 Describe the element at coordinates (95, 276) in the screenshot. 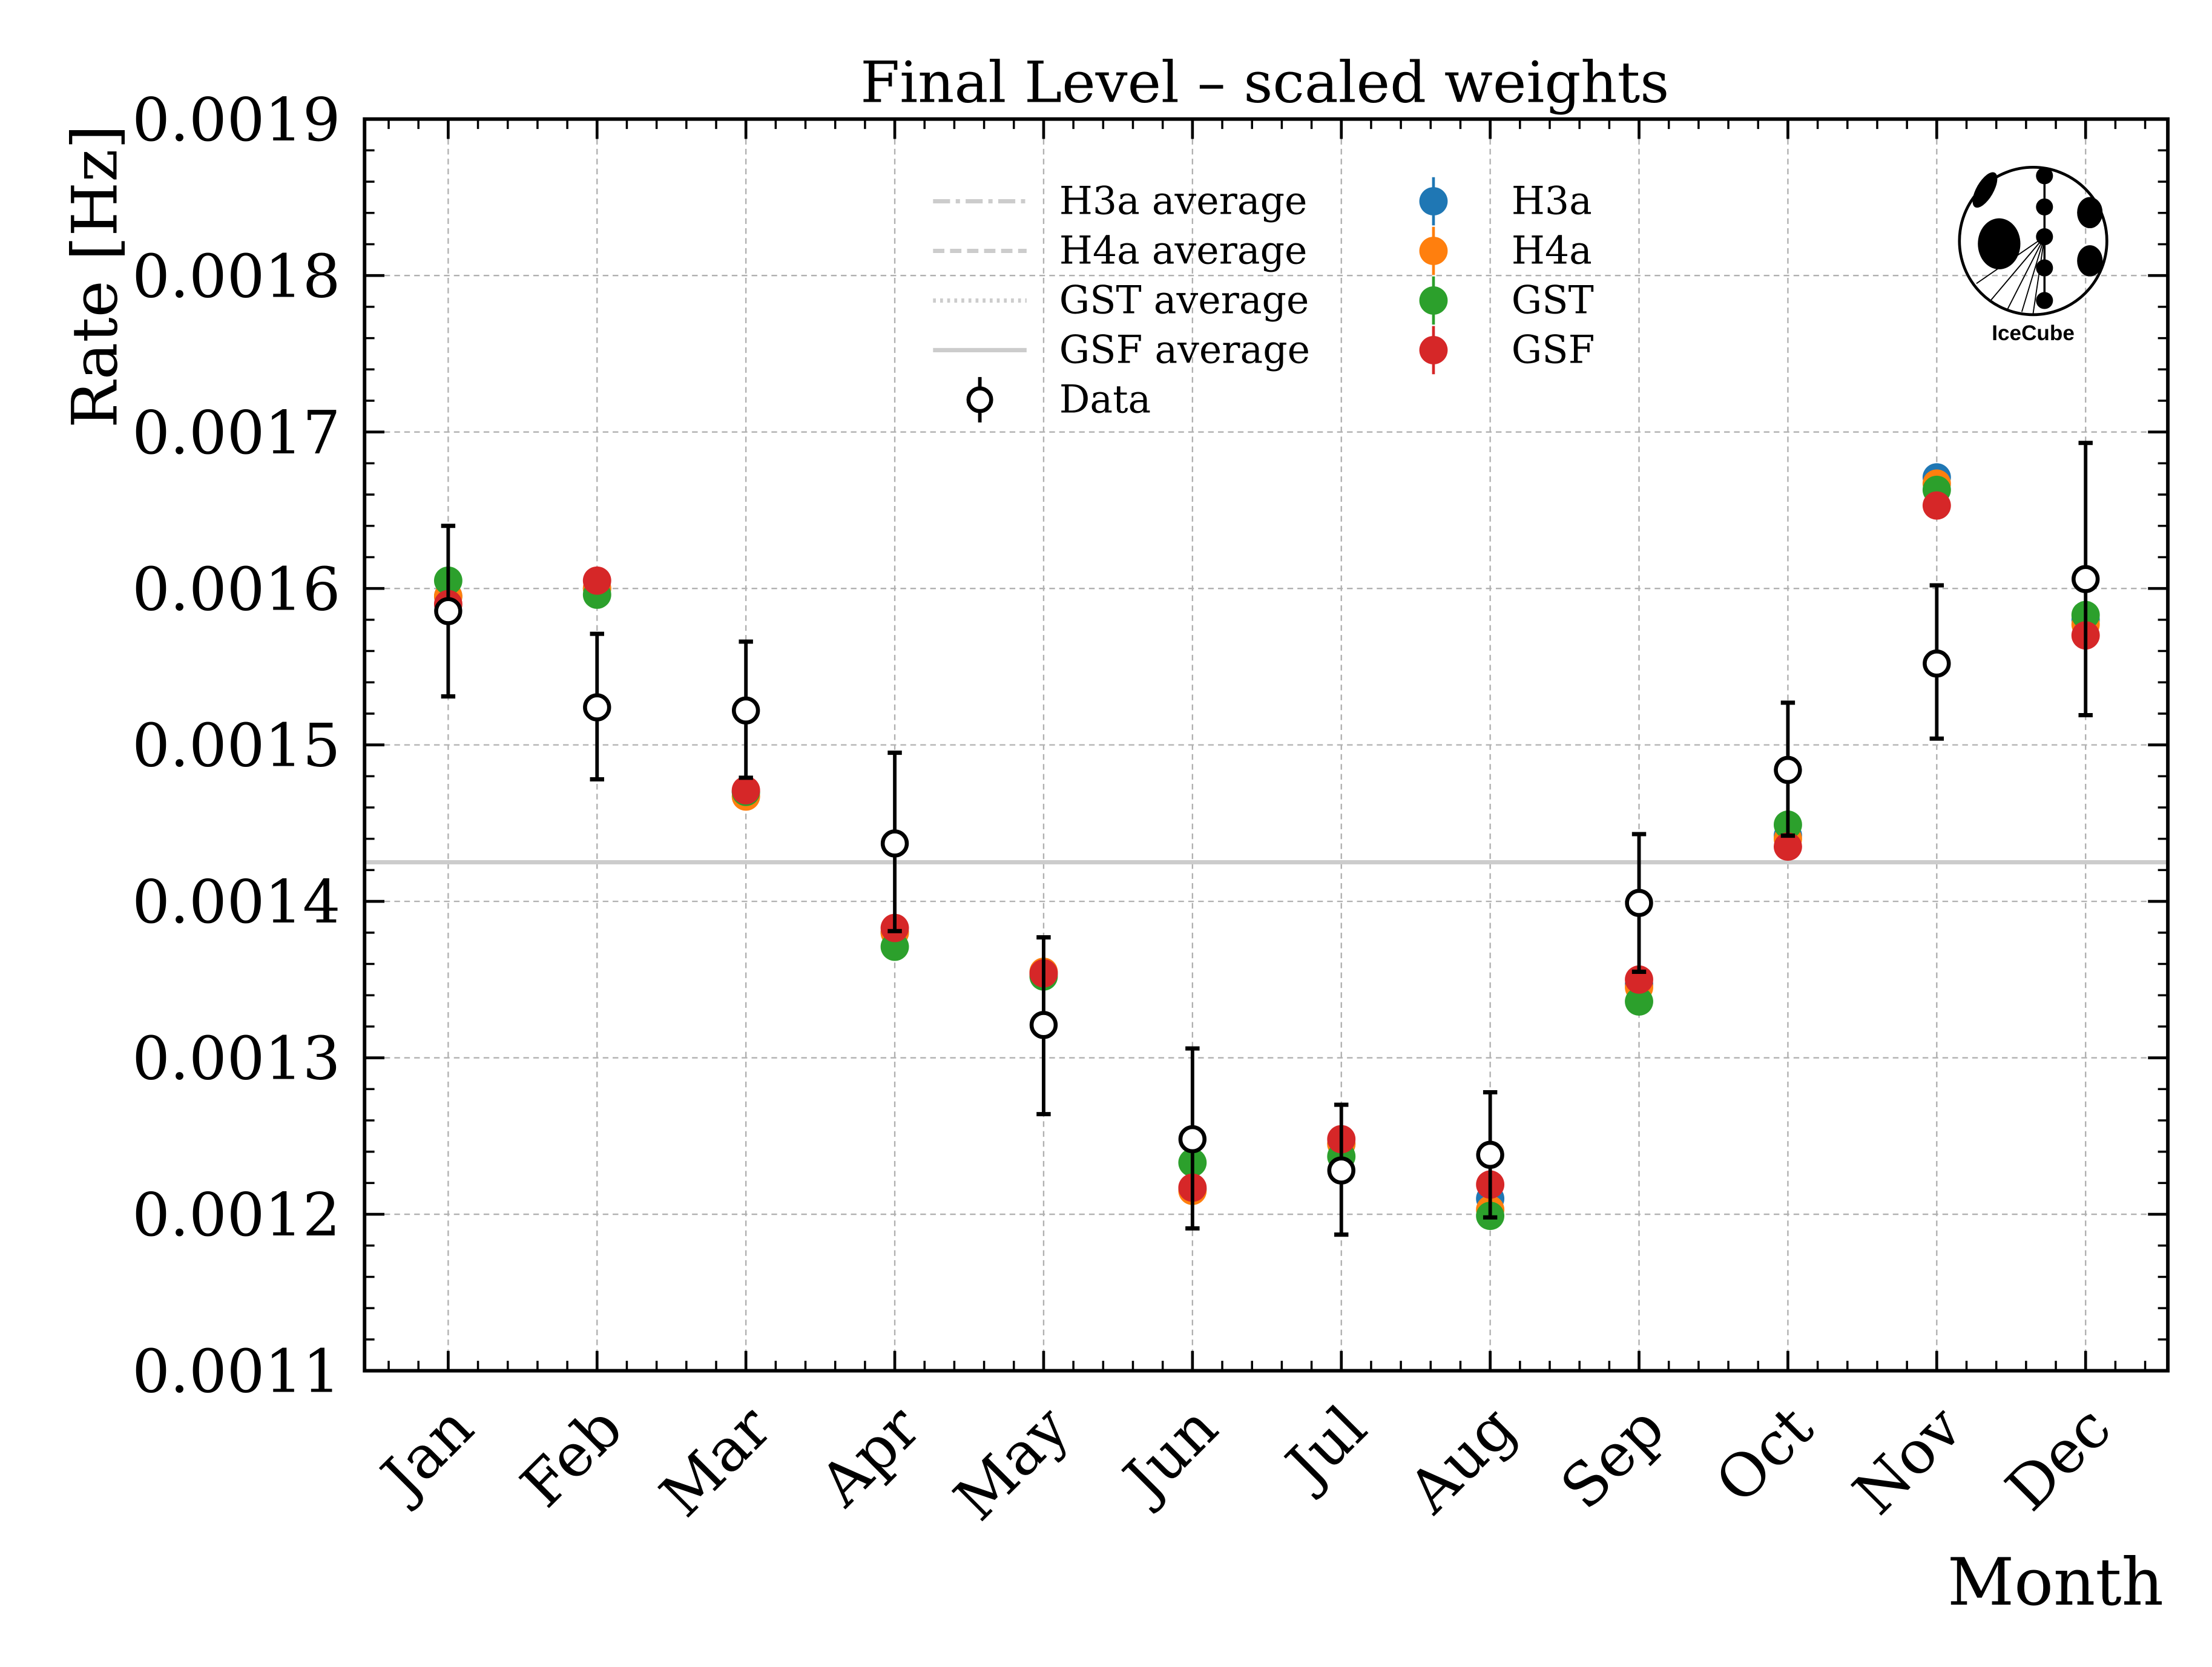

I see `y-axis-label: Rate [Hz]` at that location.